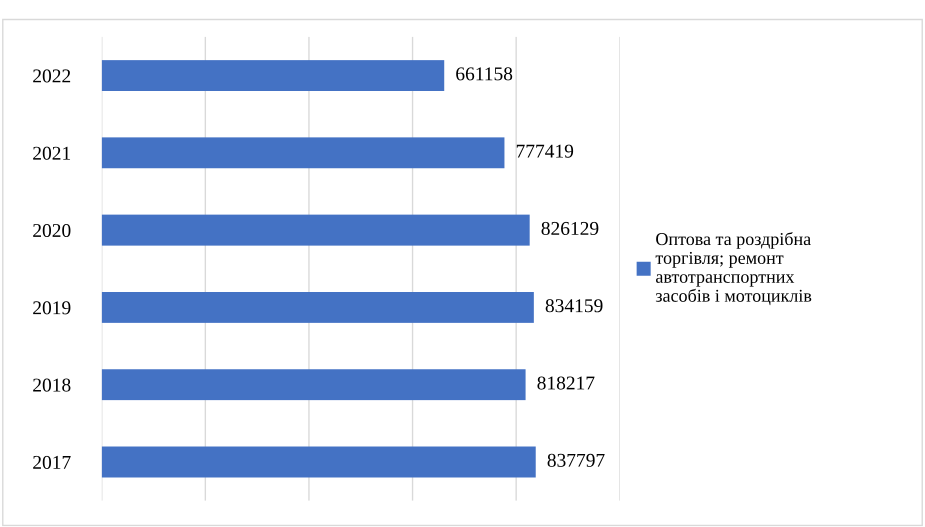  What do you see at coordinates (734, 269) in the screenshot?
I see `legend-label: Оптова та роздрібна торгівля; ремонт автотранспортних засобів і мотоциклів` at bounding box center [734, 269].